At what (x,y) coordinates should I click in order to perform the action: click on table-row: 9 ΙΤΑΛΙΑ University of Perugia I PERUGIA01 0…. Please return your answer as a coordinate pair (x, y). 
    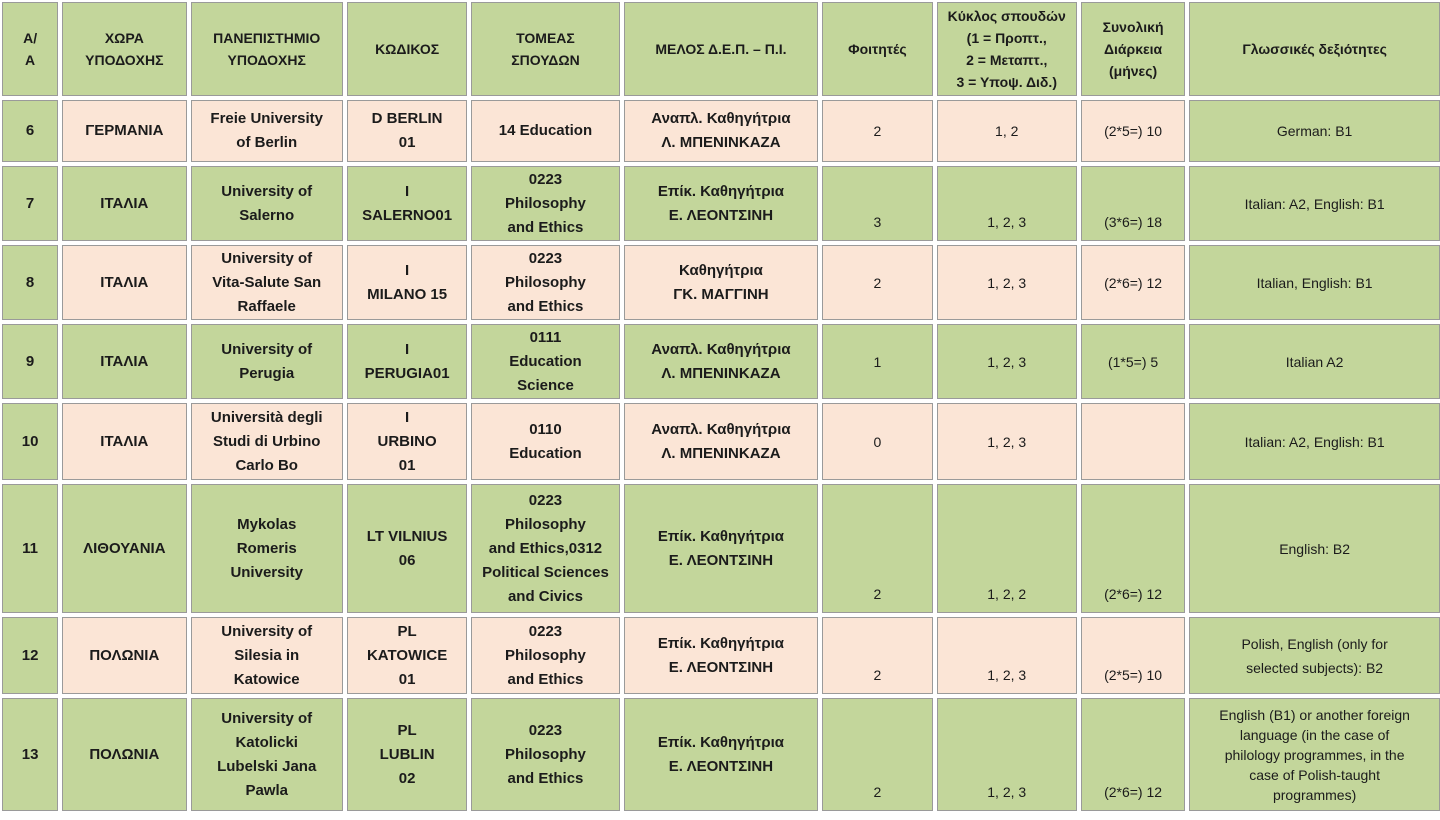
    Looking at the image, I should click on (721, 361).